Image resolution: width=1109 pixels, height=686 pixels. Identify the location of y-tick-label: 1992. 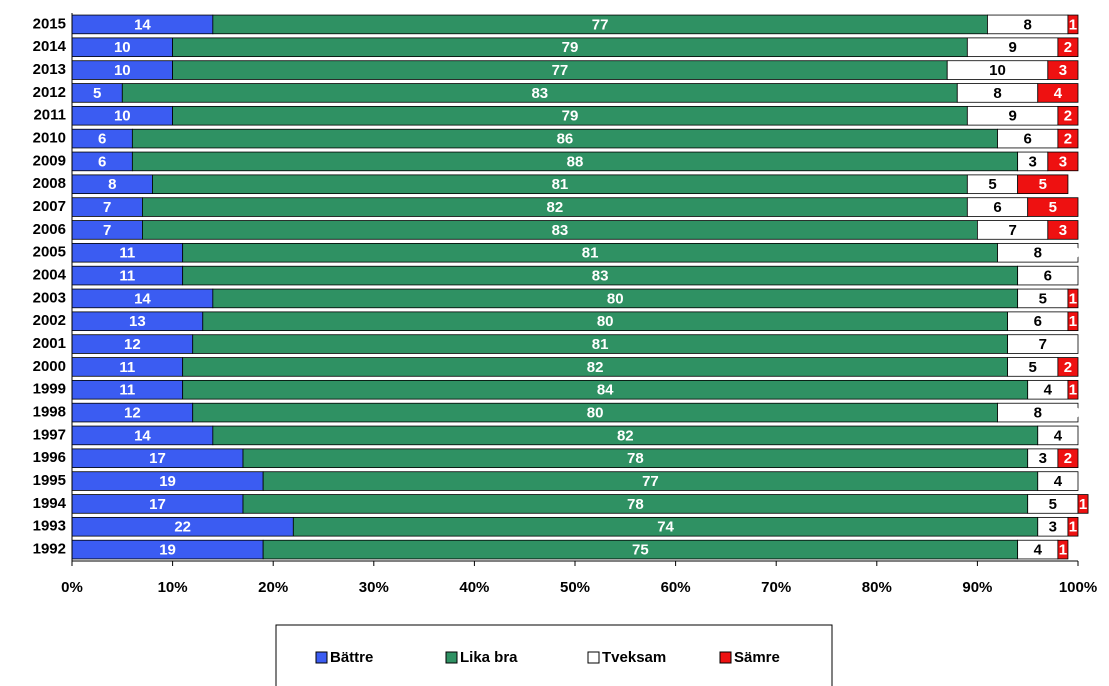
(49, 549).